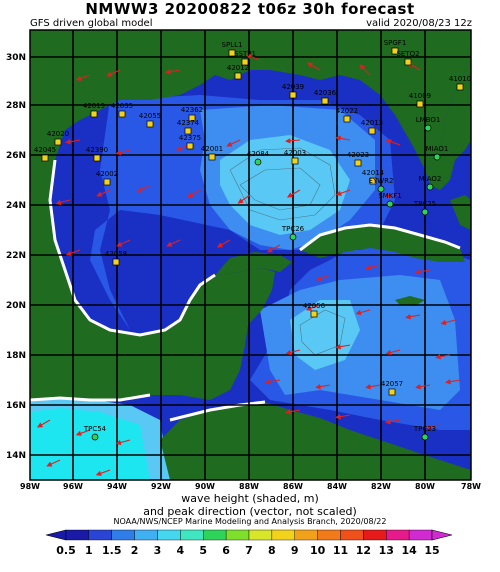 This screenshot has width=500, height=572. What do you see at coordinates (295, 550) in the screenshot?
I see `colorbar-level-label: 9` at bounding box center [295, 550].